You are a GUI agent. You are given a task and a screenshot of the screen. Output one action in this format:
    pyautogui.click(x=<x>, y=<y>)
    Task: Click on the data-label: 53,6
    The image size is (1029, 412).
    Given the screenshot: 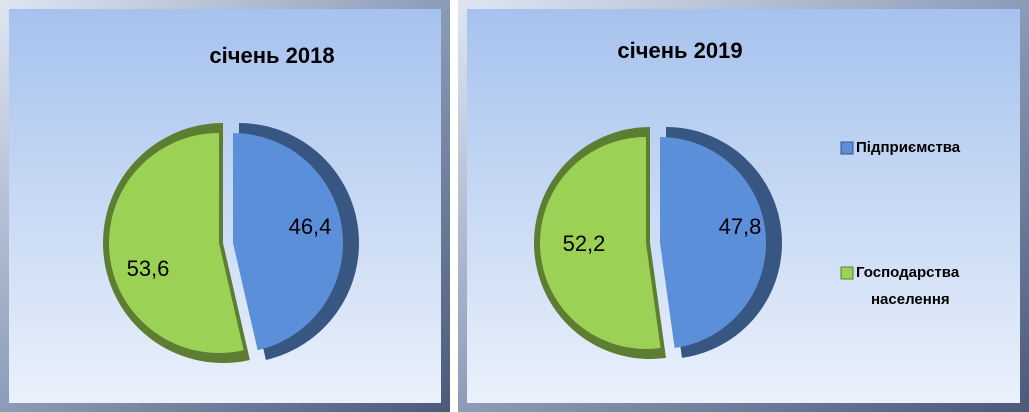 What is the action you would take?
    pyautogui.click(x=148, y=268)
    